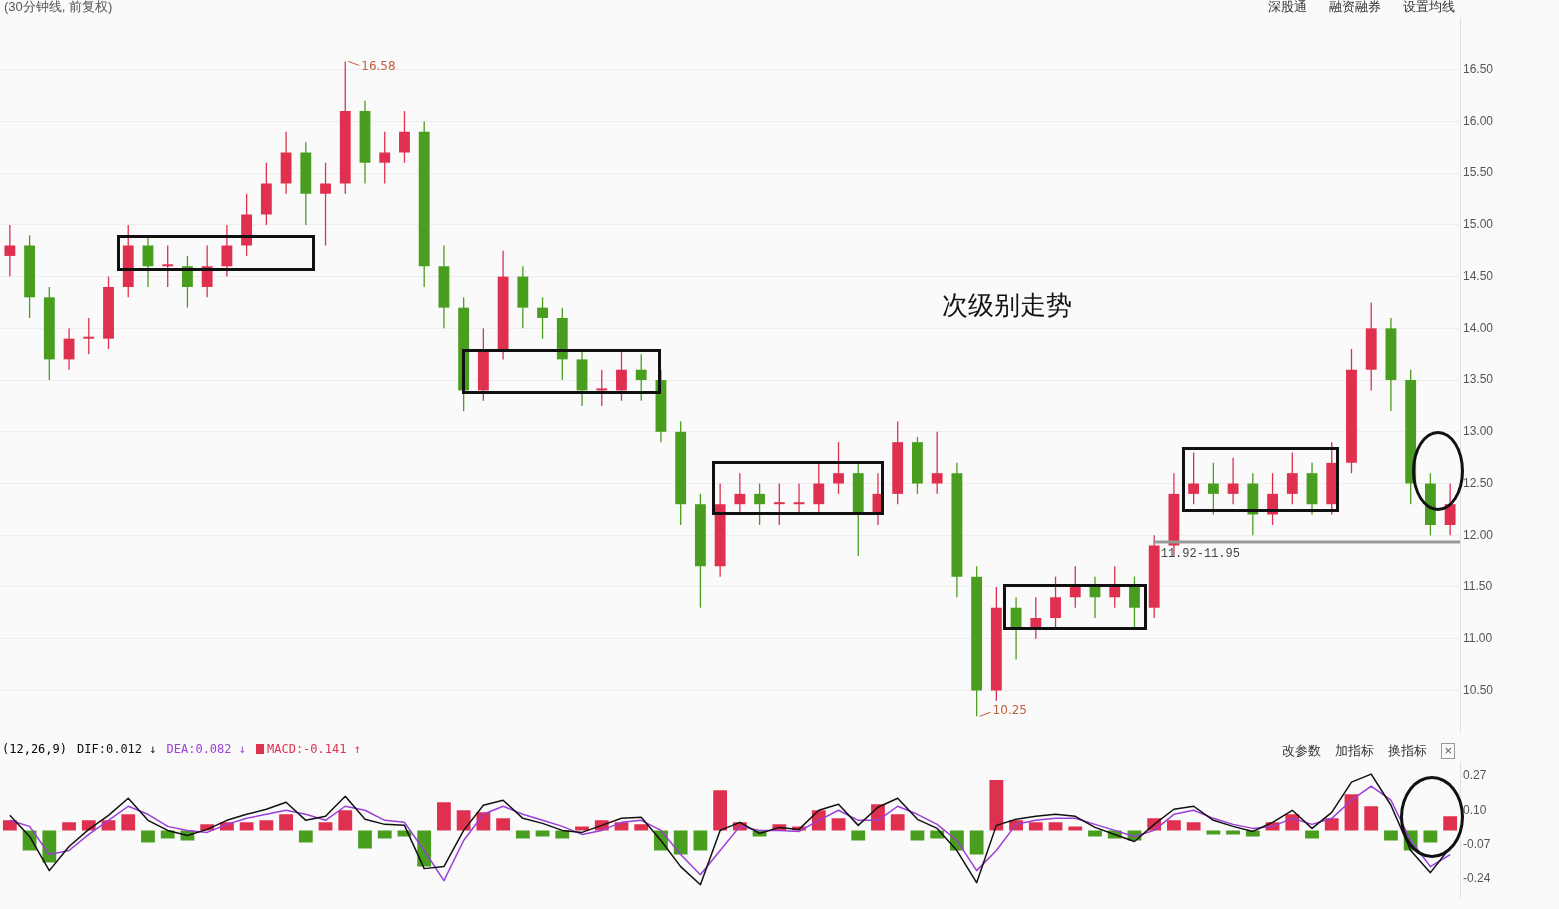 This screenshot has width=1559, height=909. What do you see at coordinates (1429, 8) in the screenshot?
I see `text: 设置均线` at bounding box center [1429, 8].